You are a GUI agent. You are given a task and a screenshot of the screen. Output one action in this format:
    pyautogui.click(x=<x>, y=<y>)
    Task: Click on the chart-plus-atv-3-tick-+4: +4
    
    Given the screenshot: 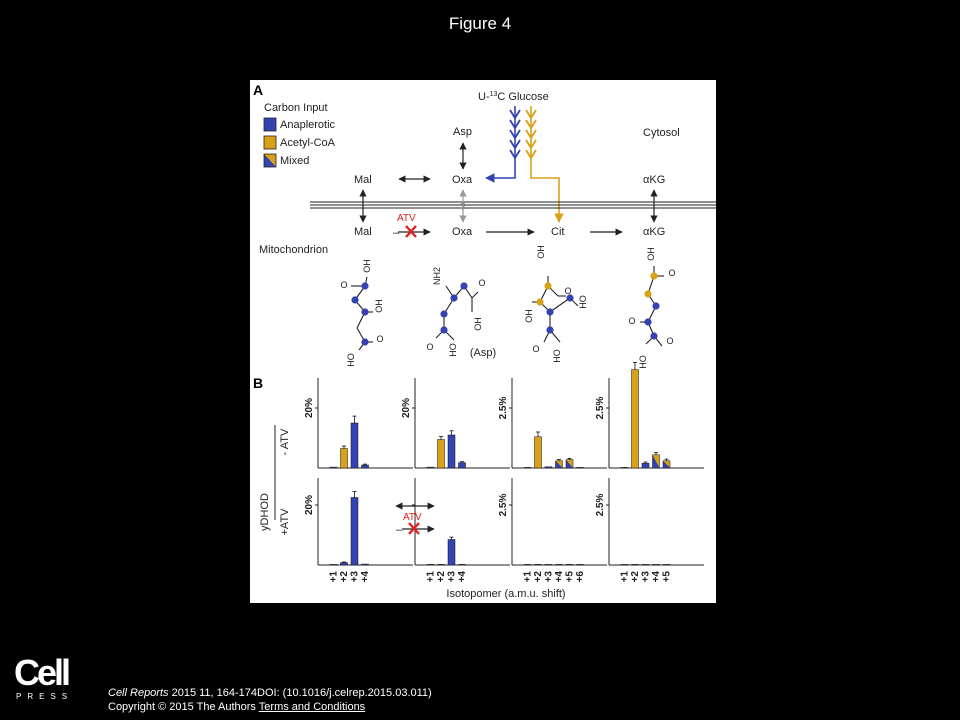 What is the action you would take?
    pyautogui.click(x=656, y=577)
    